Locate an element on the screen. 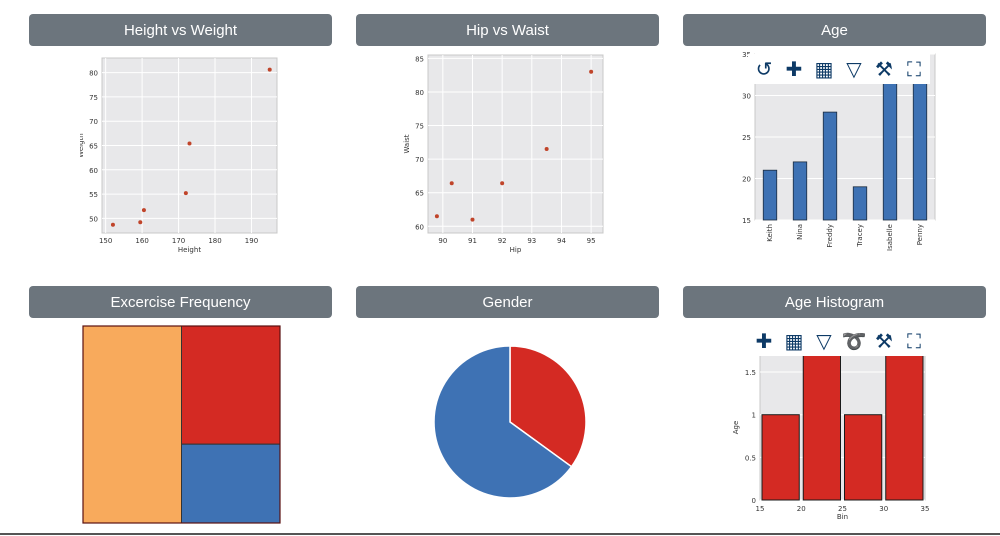 Image resolution: width=1000 pixels, height=536 pixels. panel-age-histogram: Age Histogram is located at coordinates (834, 302).